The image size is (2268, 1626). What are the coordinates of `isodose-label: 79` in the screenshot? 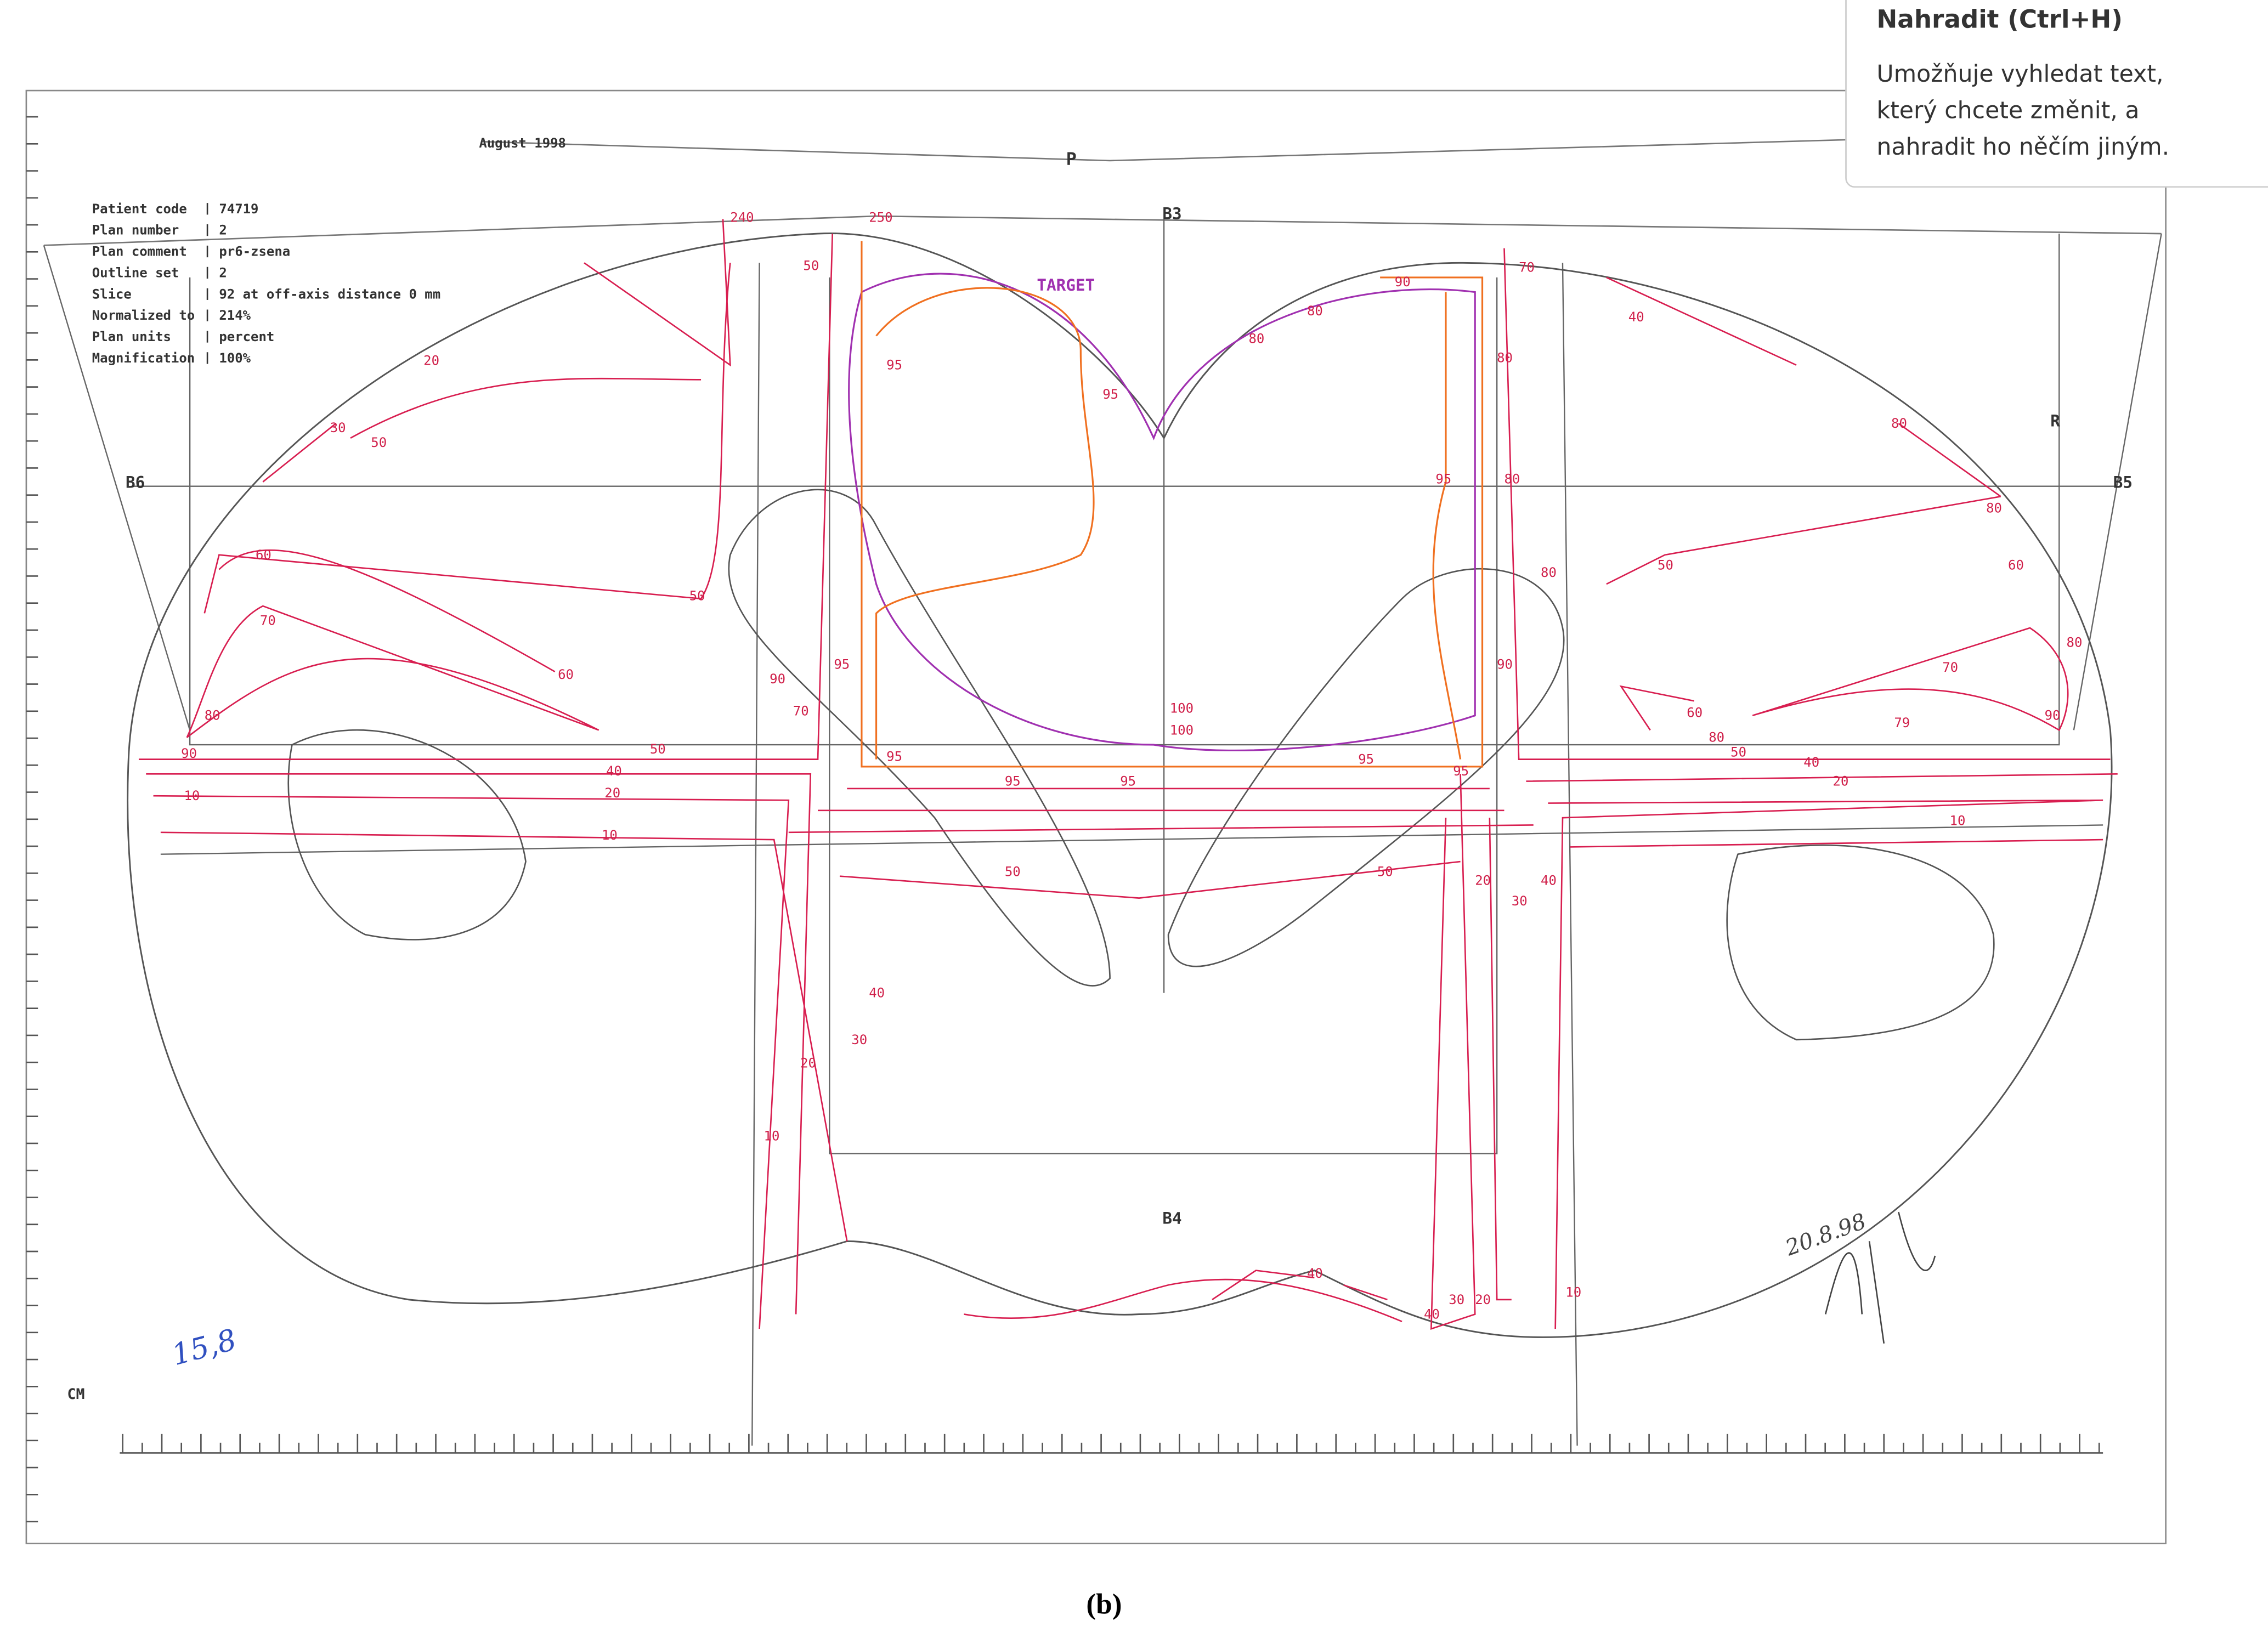 It's located at (1902, 722).